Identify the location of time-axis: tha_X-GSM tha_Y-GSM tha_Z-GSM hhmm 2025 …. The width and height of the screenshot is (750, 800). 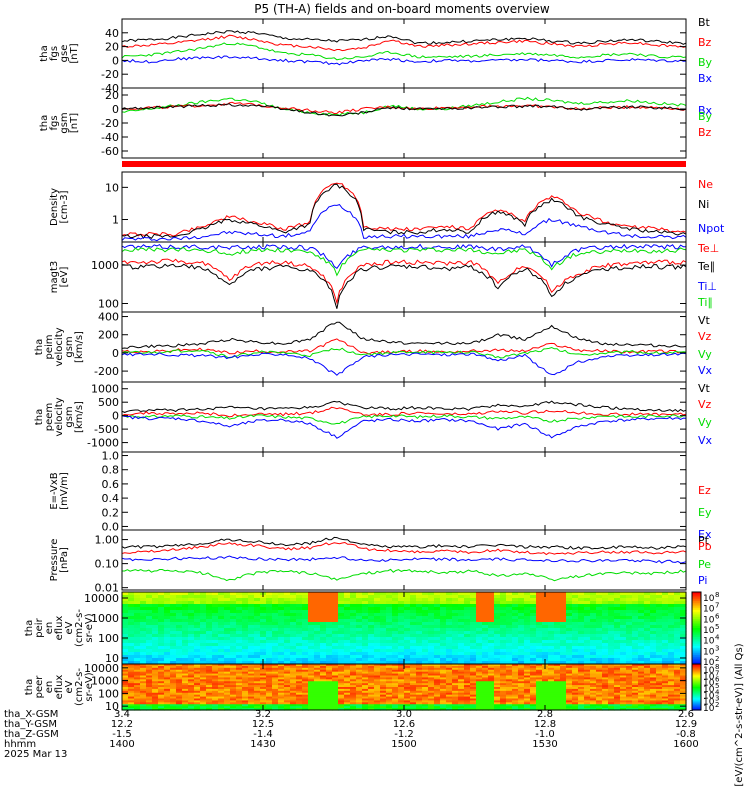
(351, 734).